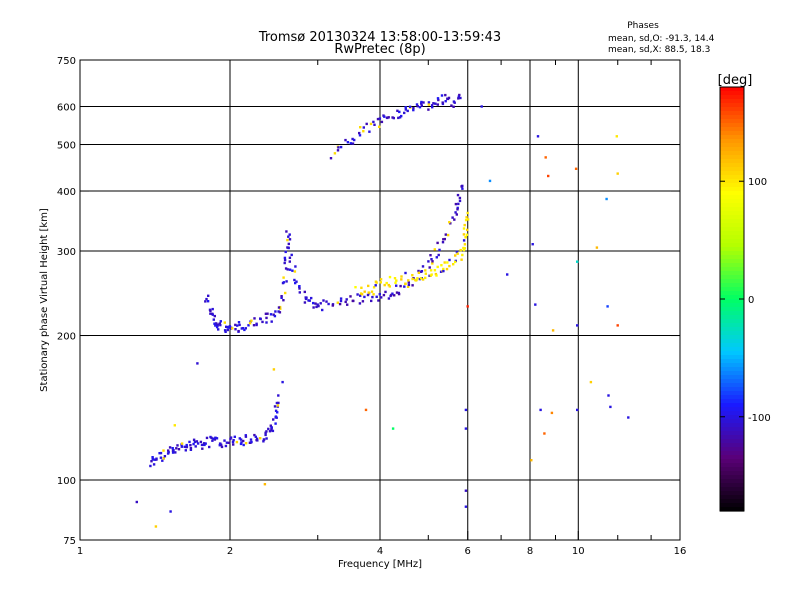 The image size is (800, 600). I want to click on stats-line-x: mean, sd,X: 88.5, 18.3, so click(659, 50).